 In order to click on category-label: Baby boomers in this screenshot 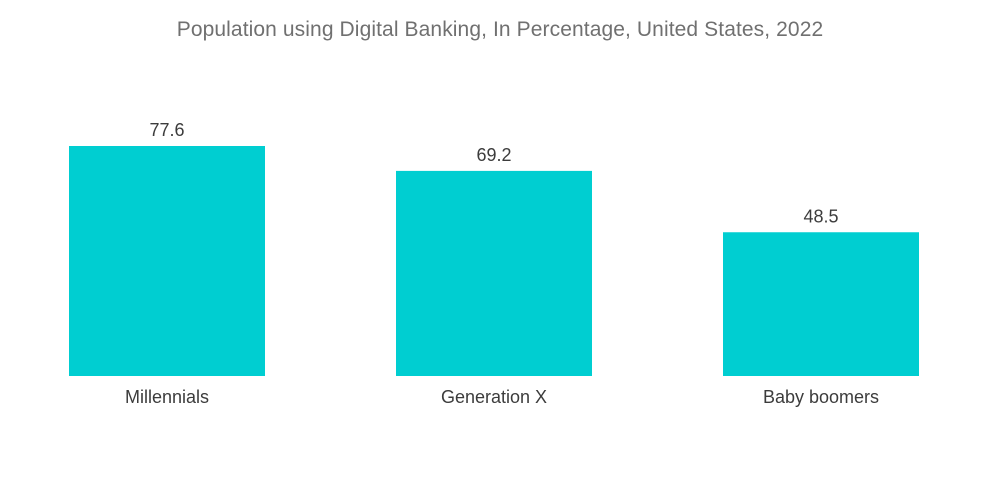, I will do `click(821, 397)`.